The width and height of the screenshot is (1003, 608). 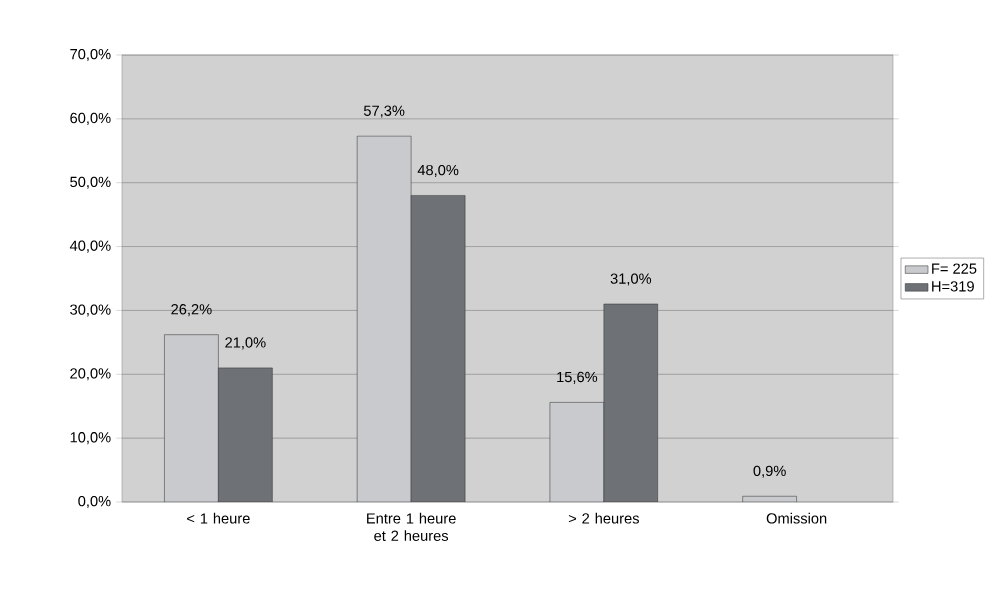 I want to click on data-label: 15,6%, so click(x=577, y=377).